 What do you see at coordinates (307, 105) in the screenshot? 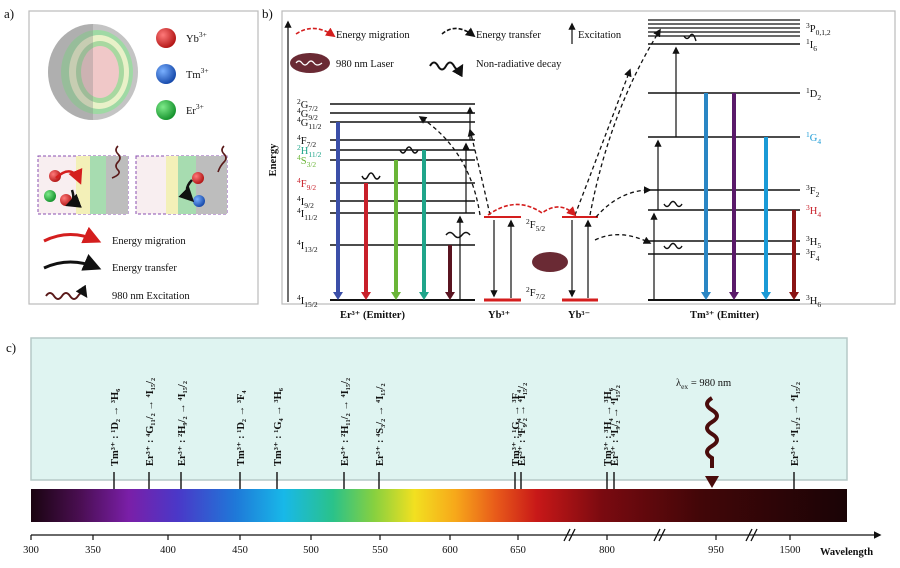
I see `er-level-label: 2G7/2` at bounding box center [307, 105].